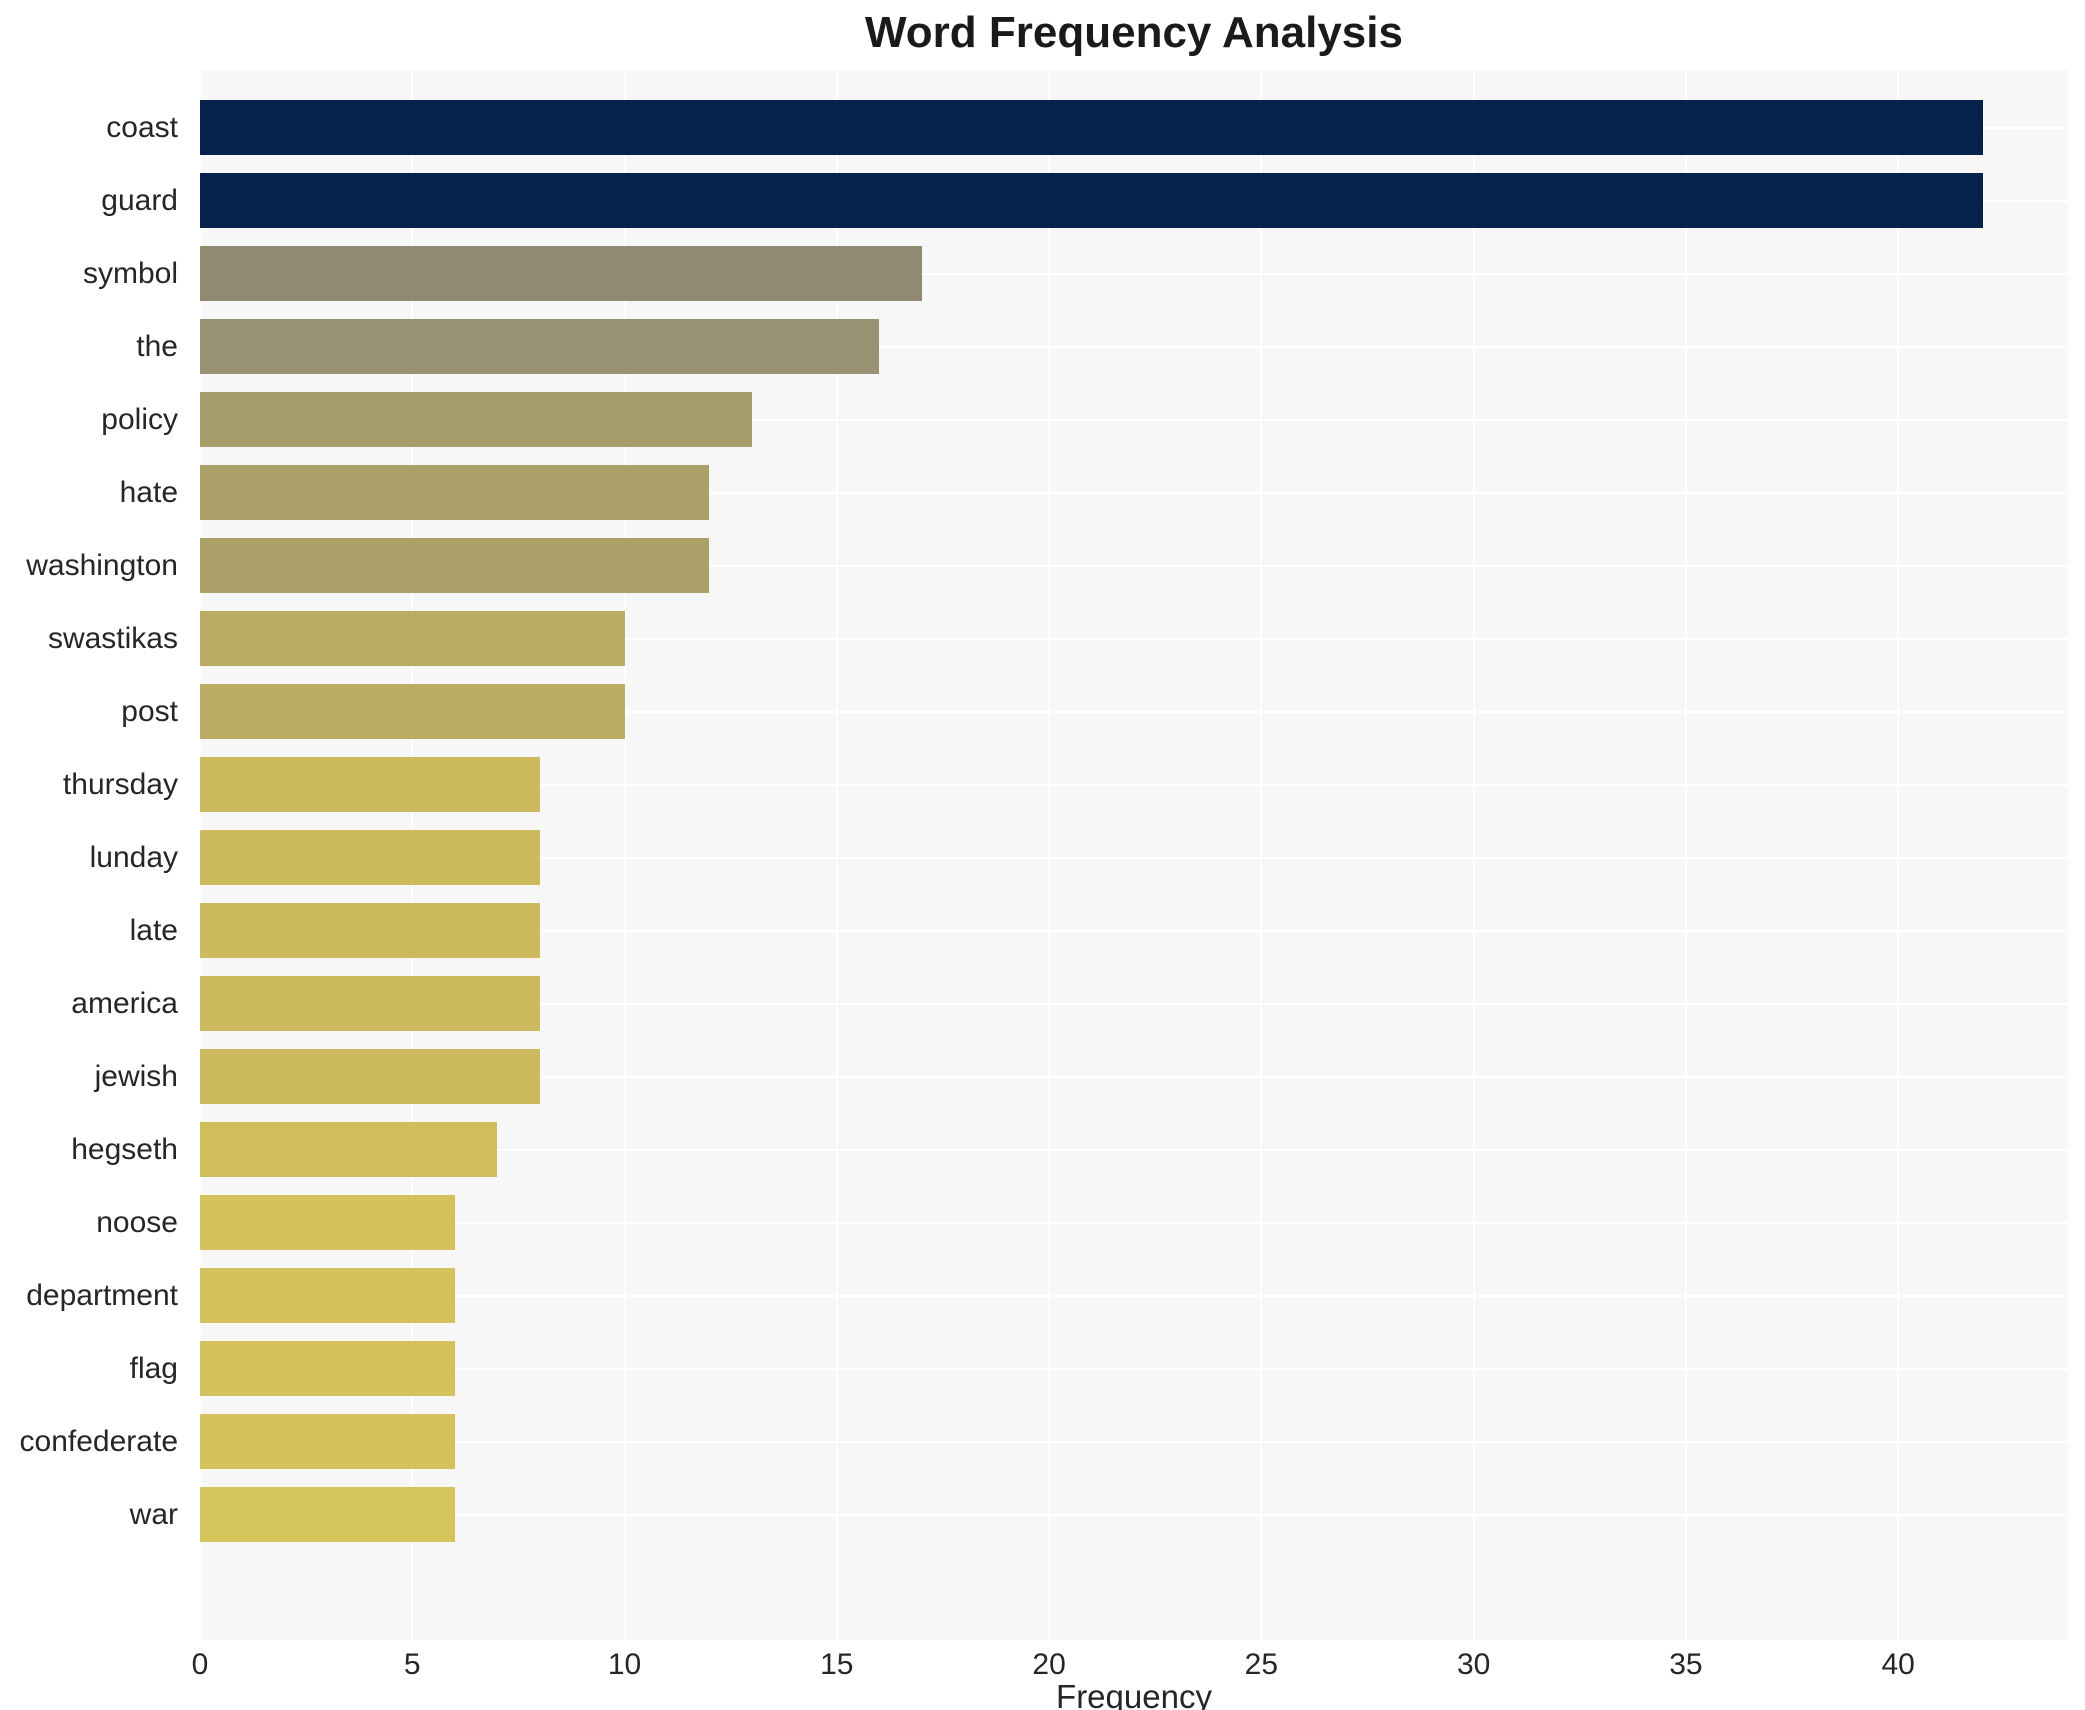 Image resolution: width=2085 pixels, height=1710 pixels. What do you see at coordinates (1092, 127) in the screenshot?
I see `bar-coast` at bounding box center [1092, 127].